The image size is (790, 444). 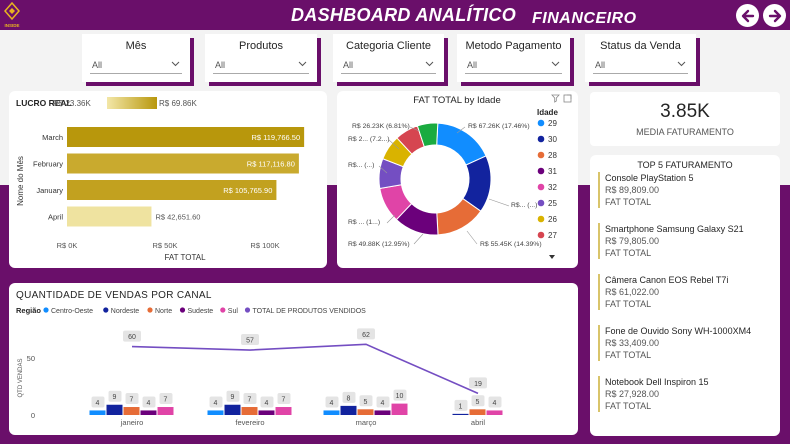 I want to click on filter-mes: Mês All, so click(x=136, y=58).